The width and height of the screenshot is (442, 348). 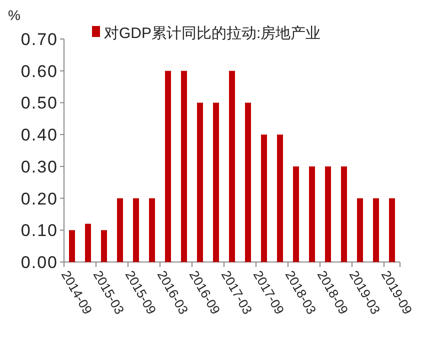 What do you see at coordinates (39, 230) in the screenshot?
I see `y-tick-label: 0.10` at bounding box center [39, 230].